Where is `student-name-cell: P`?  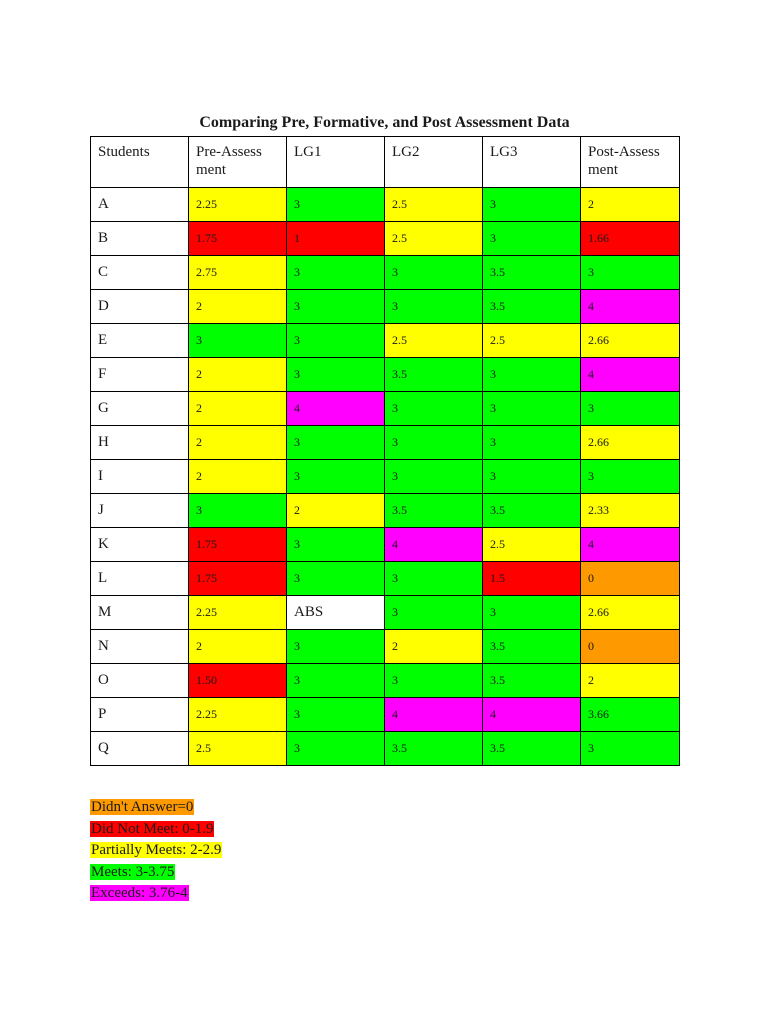 student-name-cell: P is located at coordinates (139, 714).